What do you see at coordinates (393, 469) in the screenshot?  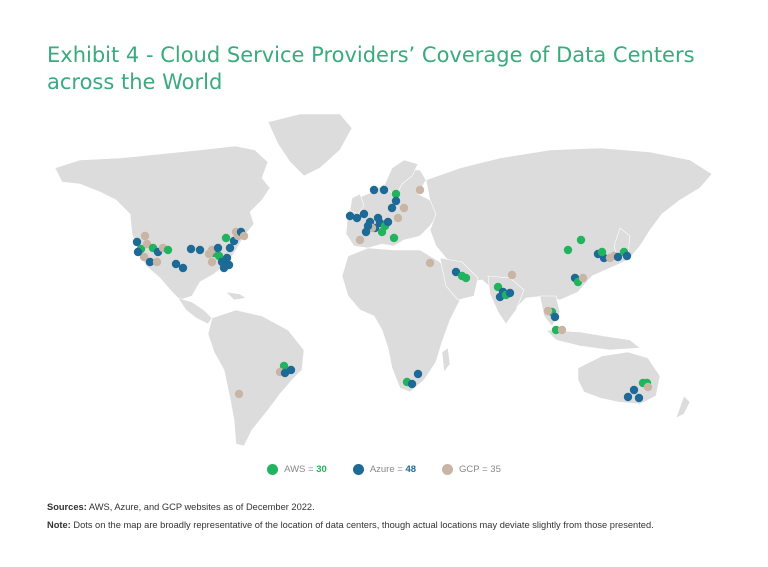 I see `legend-azure-text: Azure = 48` at bounding box center [393, 469].